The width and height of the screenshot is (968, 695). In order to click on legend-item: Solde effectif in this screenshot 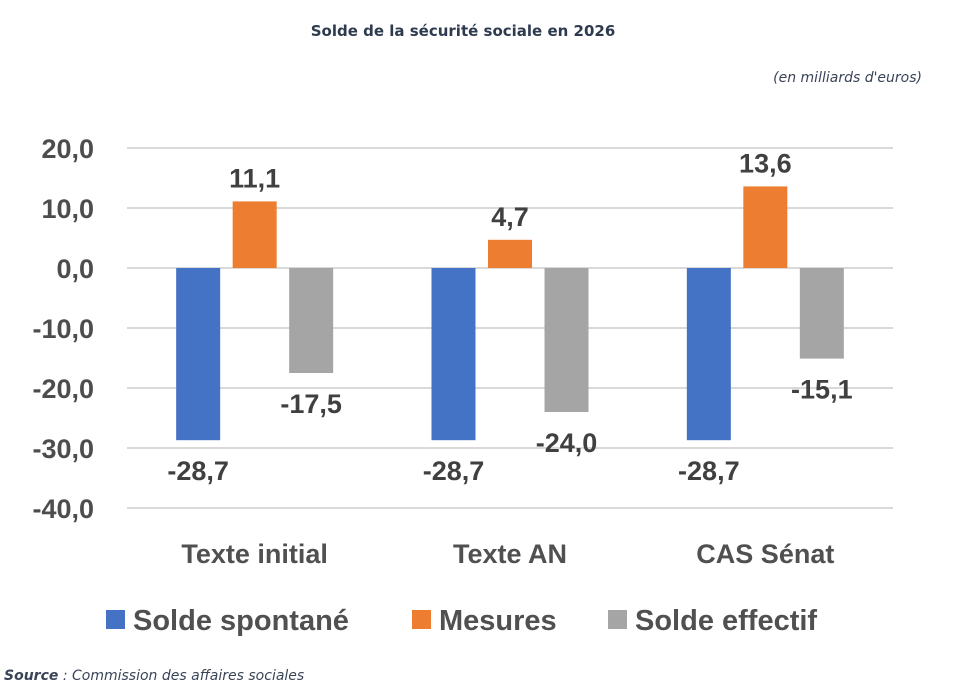, I will do `click(712, 621)`.